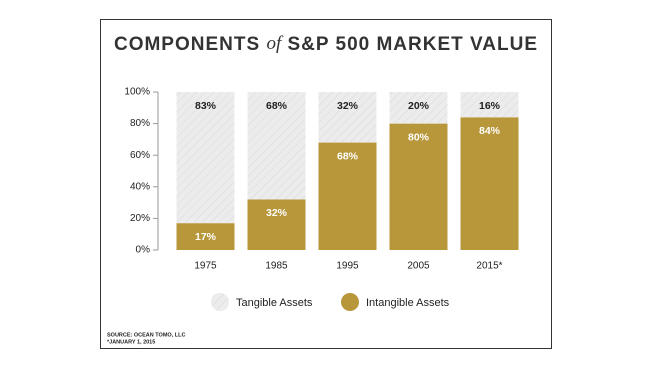 Image resolution: width=651 pixels, height=383 pixels. Describe the element at coordinates (413, 44) in the screenshot. I see `title-part: S&P 500 MARKET VALUE` at that location.